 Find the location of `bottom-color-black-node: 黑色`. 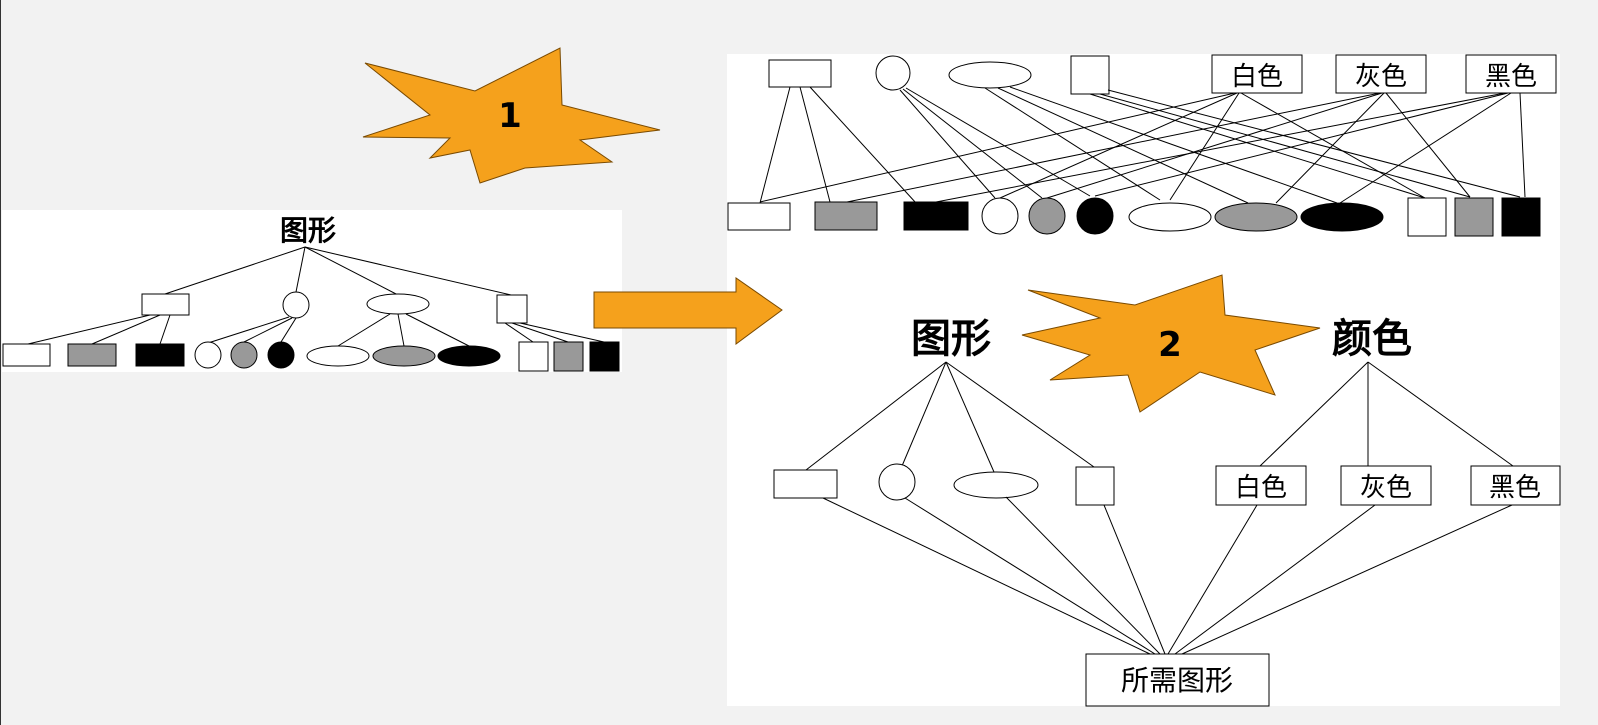

bottom-color-black-node: 黑色 is located at coordinates (1515, 485).